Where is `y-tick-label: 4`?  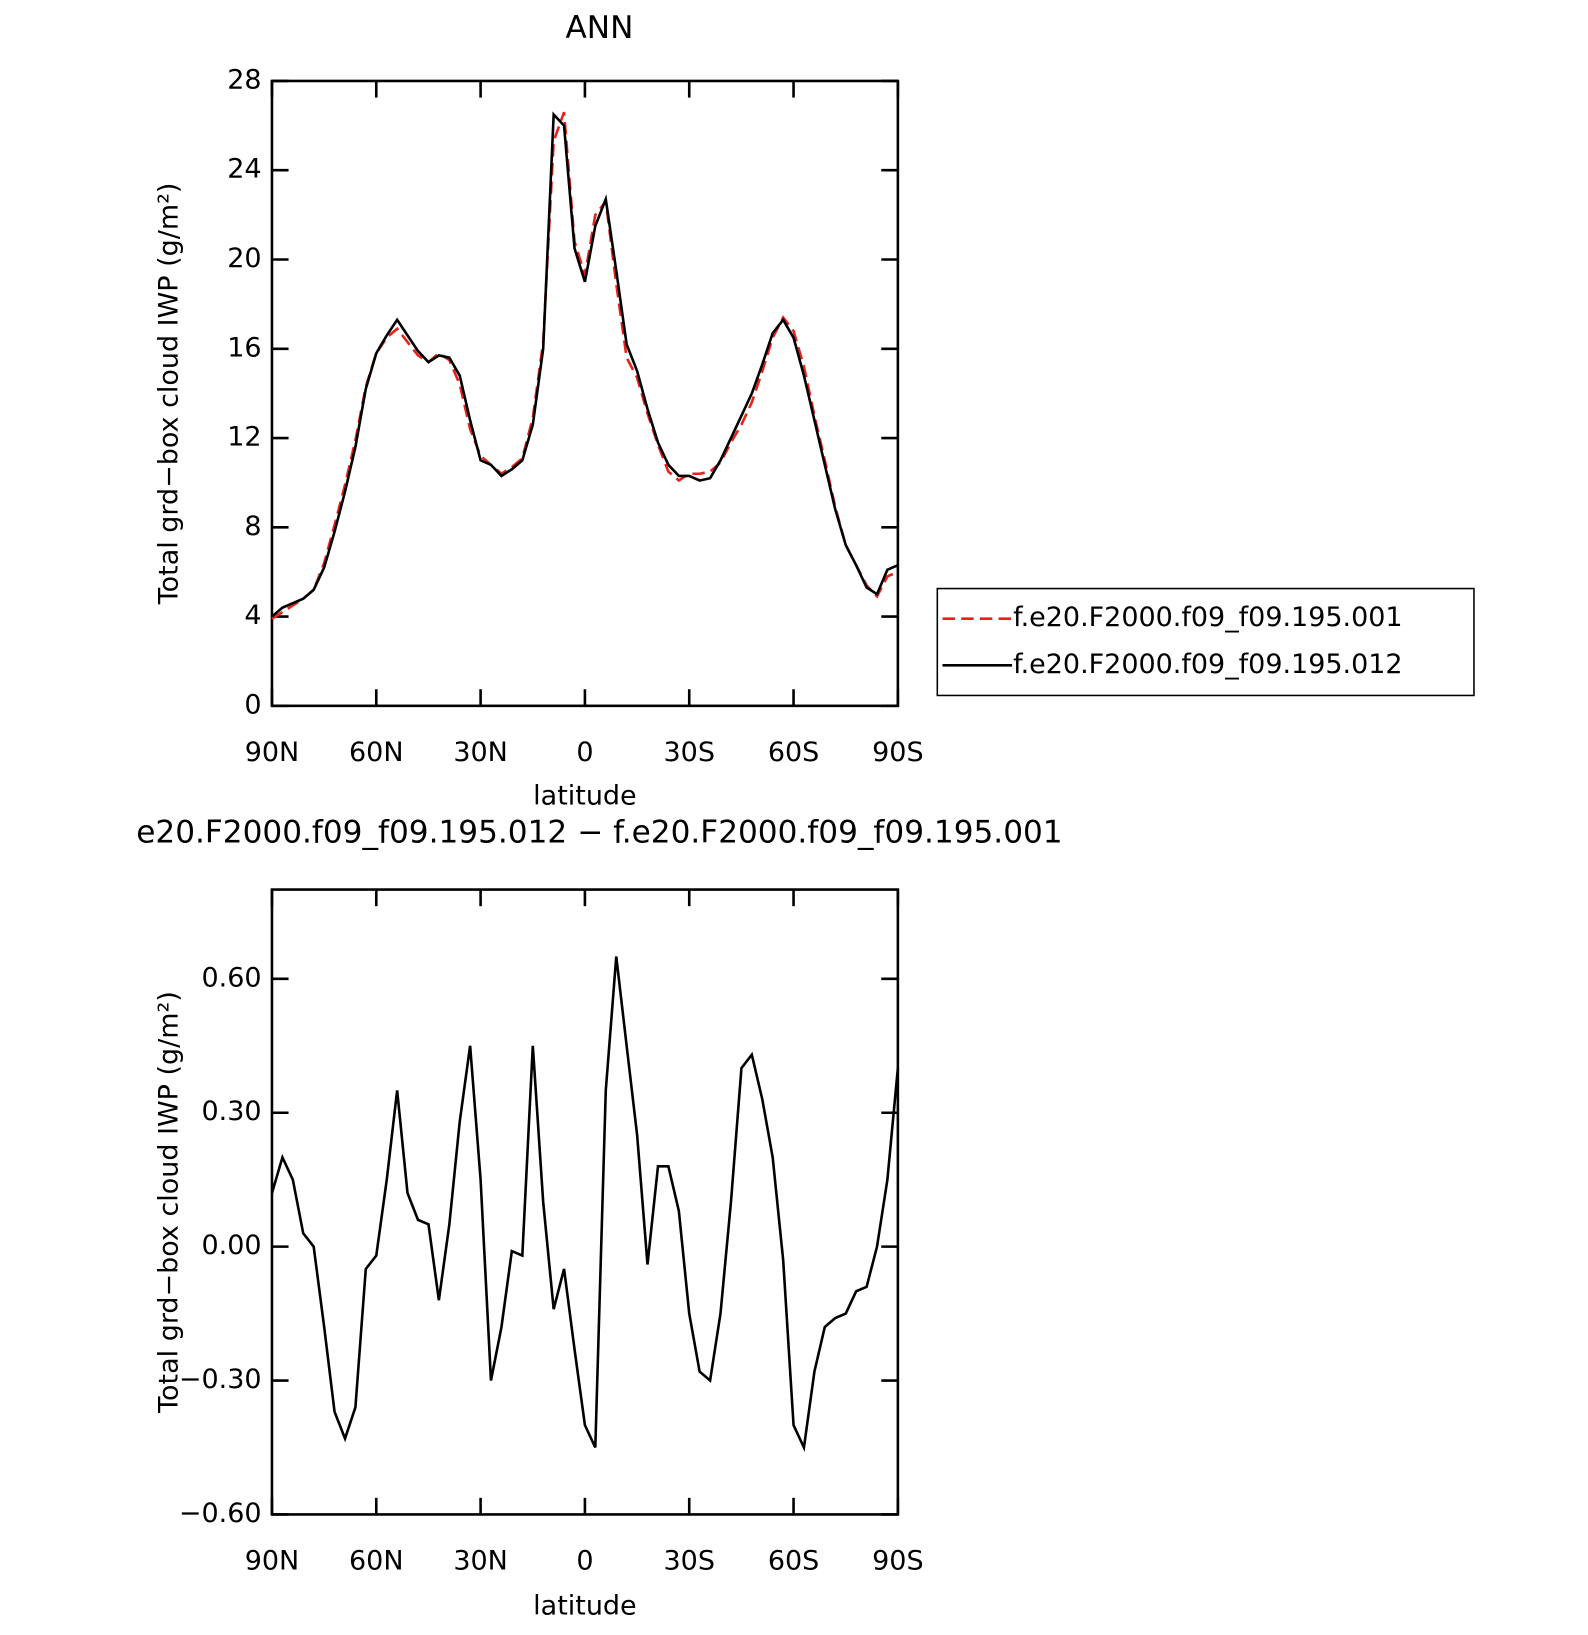 y-tick-label: 4 is located at coordinates (252, 615).